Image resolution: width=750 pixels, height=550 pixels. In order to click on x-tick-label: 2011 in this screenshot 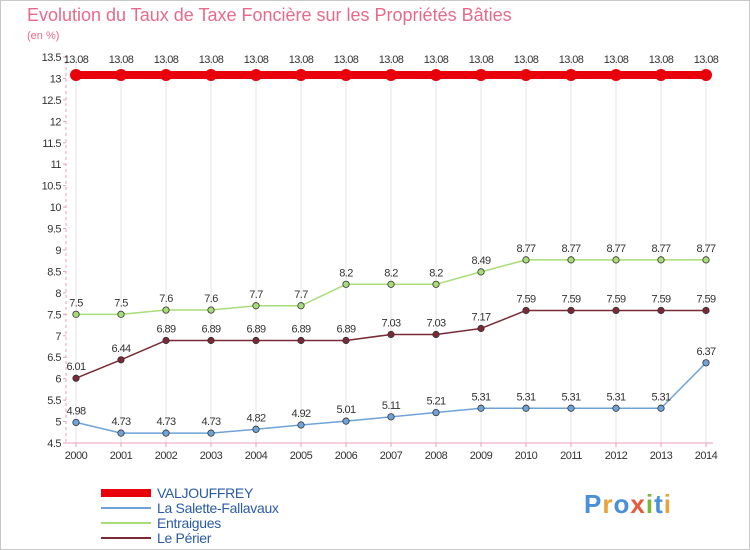, I will do `click(571, 456)`.